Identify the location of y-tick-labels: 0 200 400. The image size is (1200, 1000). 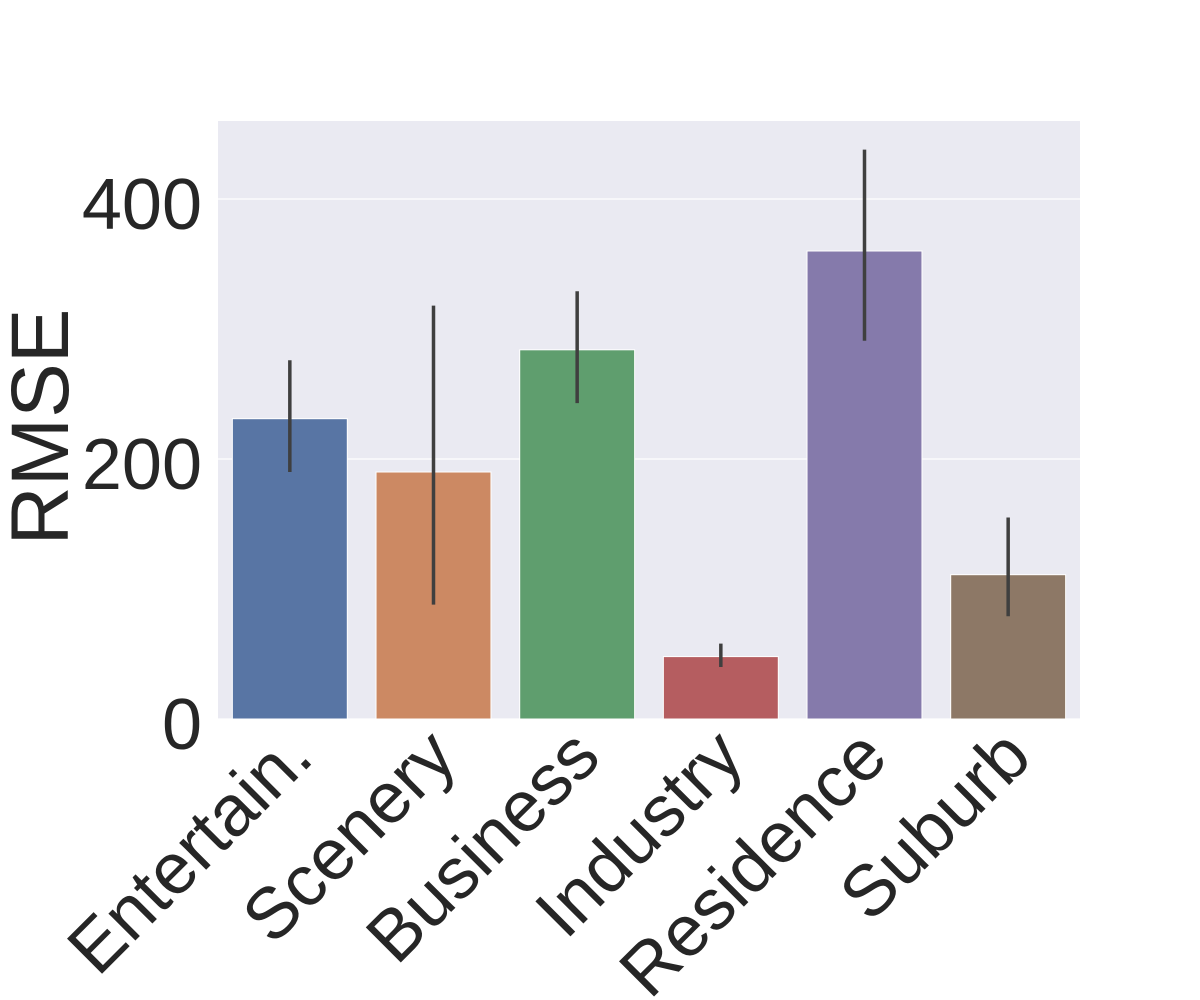
(142, 465).